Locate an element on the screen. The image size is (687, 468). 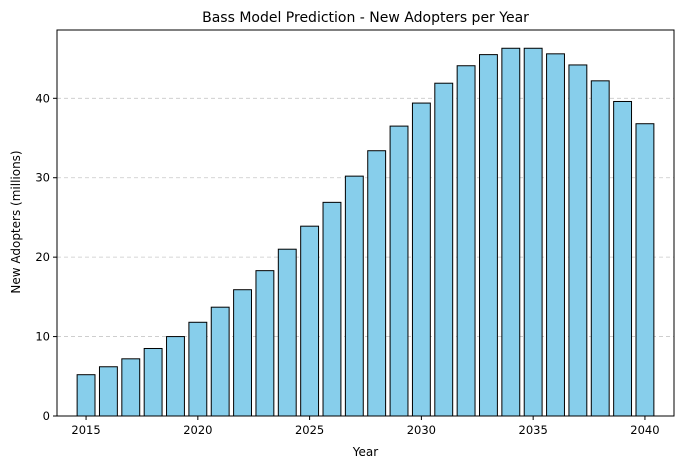
bar-2024 is located at coordinates (287, 332).